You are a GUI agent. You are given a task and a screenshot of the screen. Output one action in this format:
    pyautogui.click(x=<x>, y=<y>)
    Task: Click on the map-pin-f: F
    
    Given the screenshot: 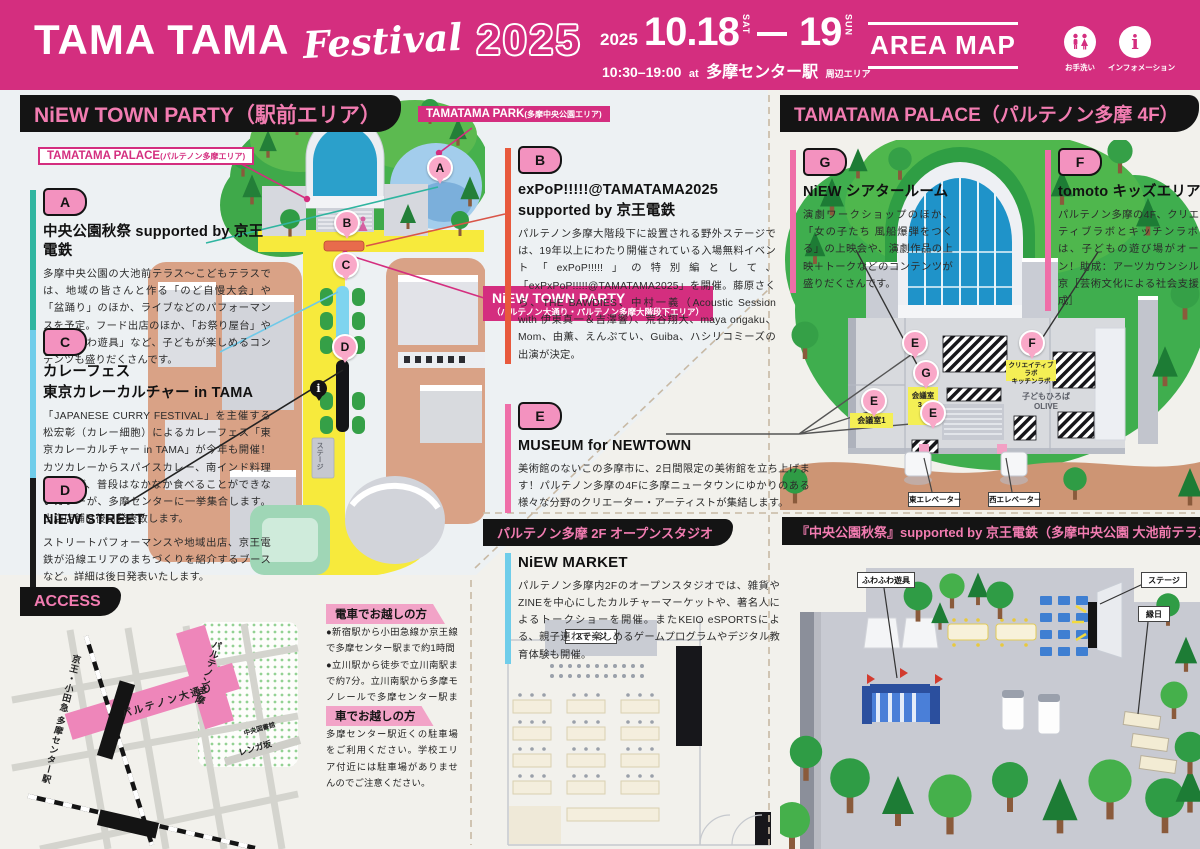 What is the action you would take?
    pyautogui.click(x=1032, y=343)
    